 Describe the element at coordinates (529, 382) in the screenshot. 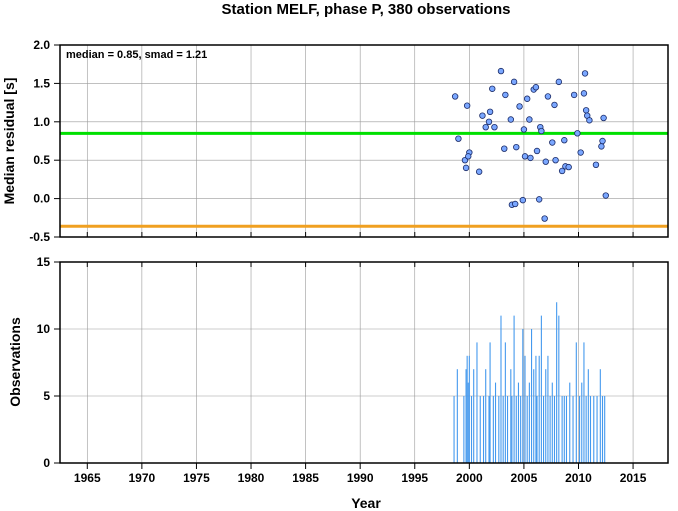

I see `observation-bars` at that location.